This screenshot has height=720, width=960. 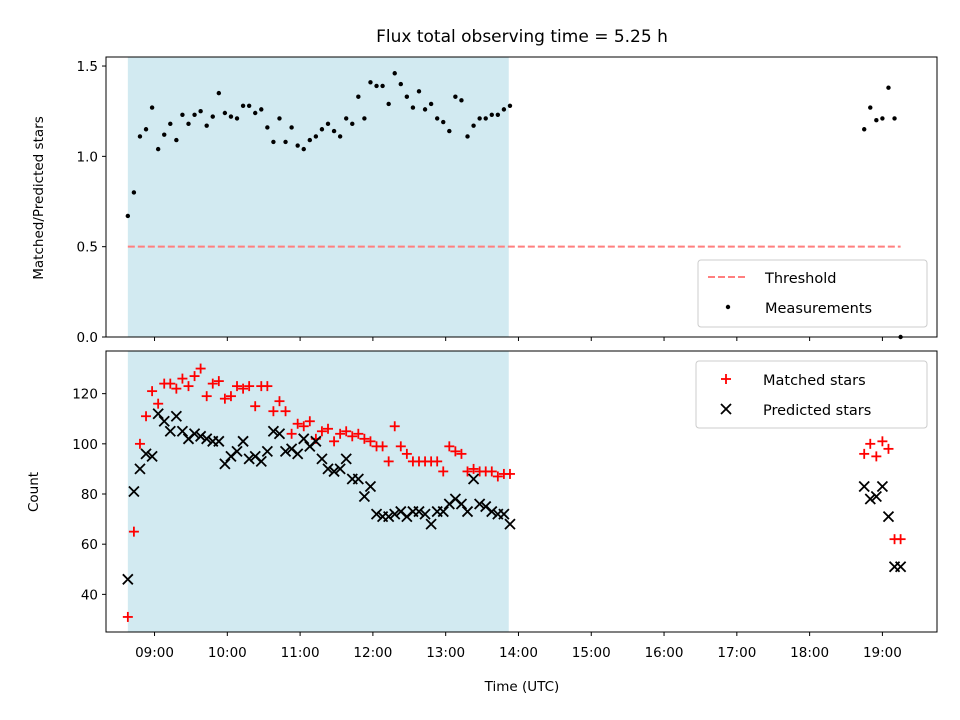 What do you see at coordinates (300, 653) in the screenshot?
I see `count-x-tick-label: 11:00` at bounding box center [300, 653].